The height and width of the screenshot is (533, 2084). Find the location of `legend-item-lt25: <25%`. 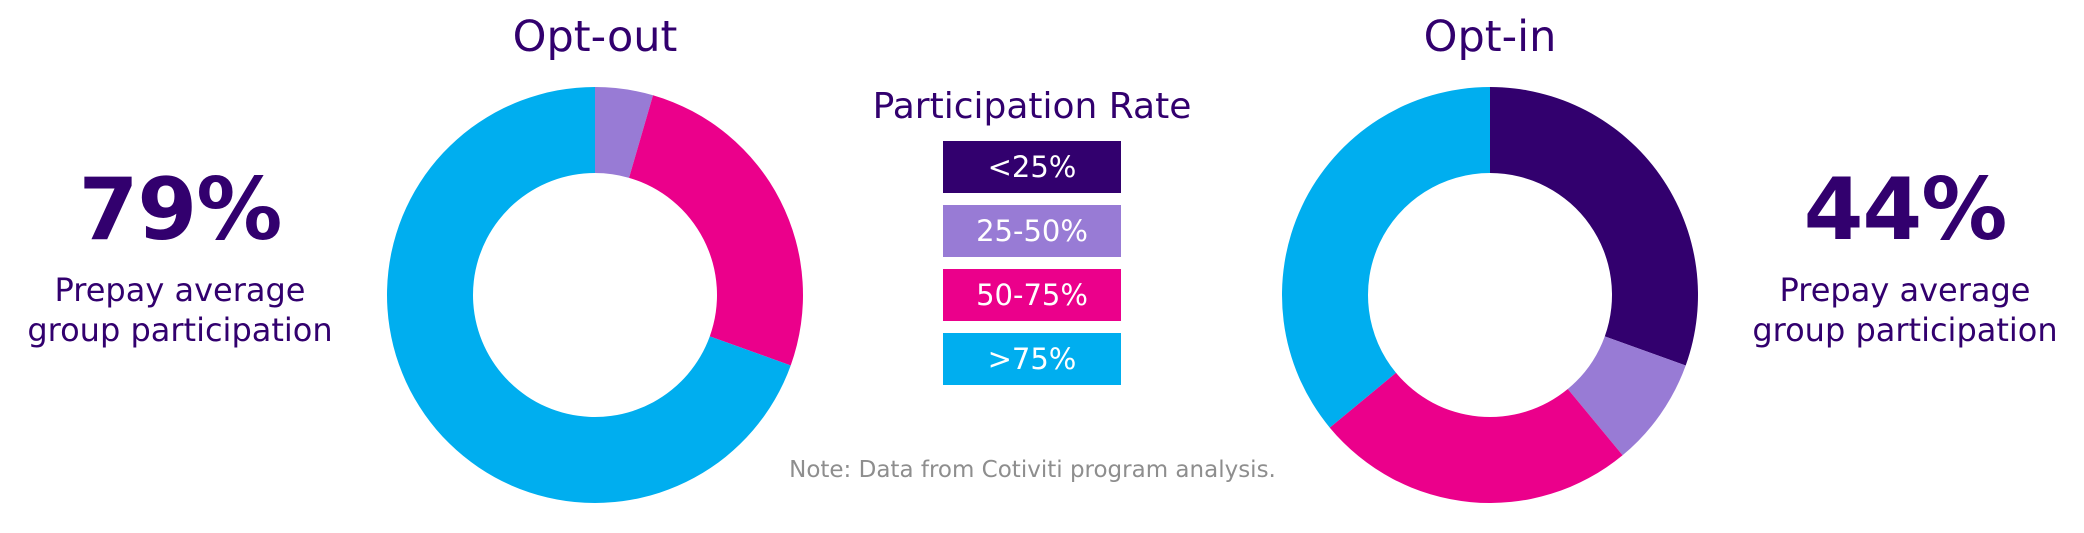

legend-item-lt25: <25% is located at coordinates (1032, 167).